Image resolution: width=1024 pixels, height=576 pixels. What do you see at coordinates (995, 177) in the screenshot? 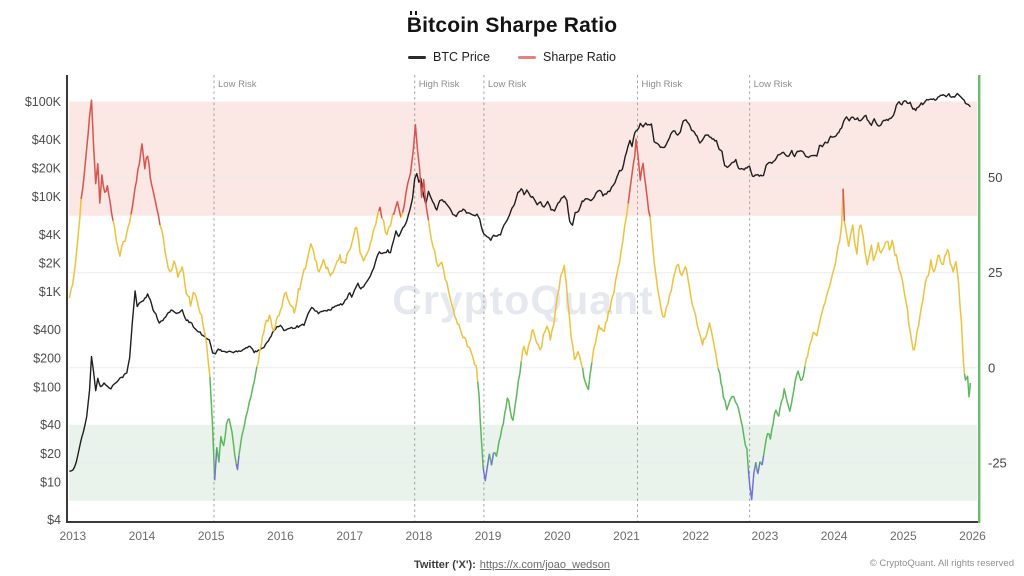
I see `sharpe-tick-label: 50` at bounding box center [995, 177].